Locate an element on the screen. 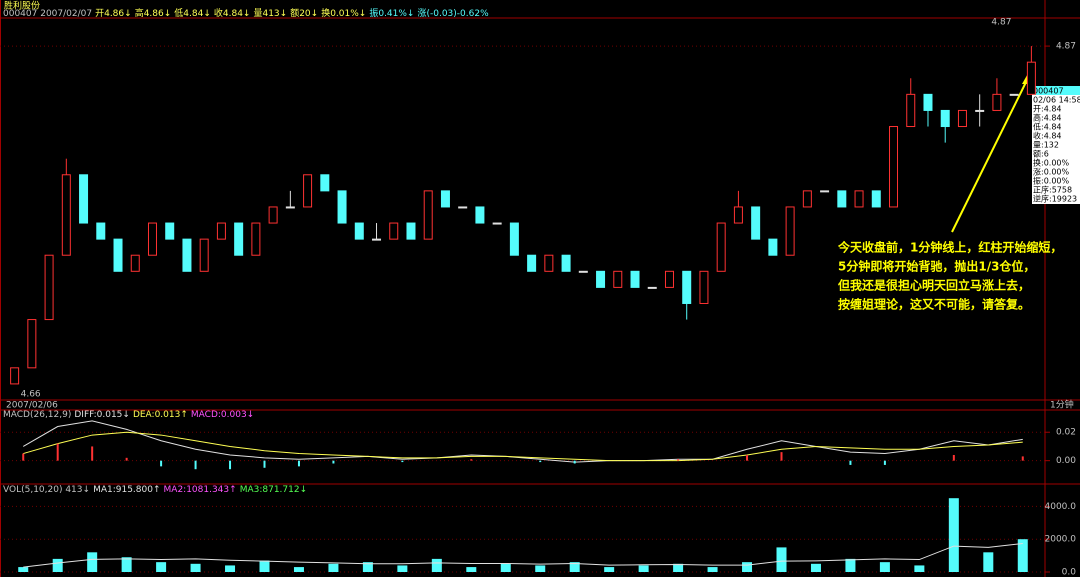 The width and height of the screenshot is (1080, 577). info-text: 振:0.00% is located at coordinates (1051, 181).